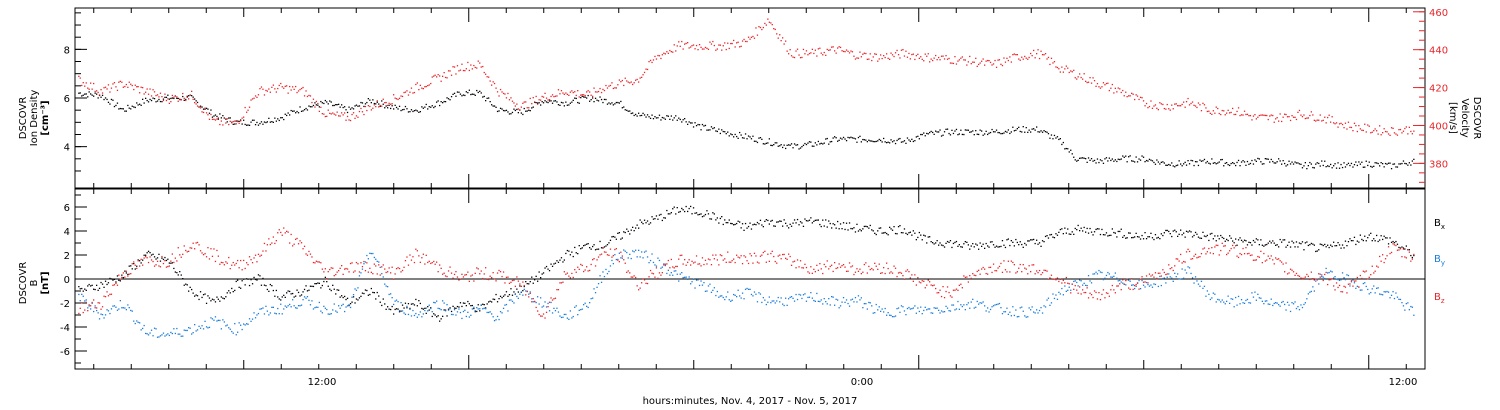 This screenshot has height=410, width=1500. I want to click on velocity-ylabel-units: [km/s], so click(1452, 118).